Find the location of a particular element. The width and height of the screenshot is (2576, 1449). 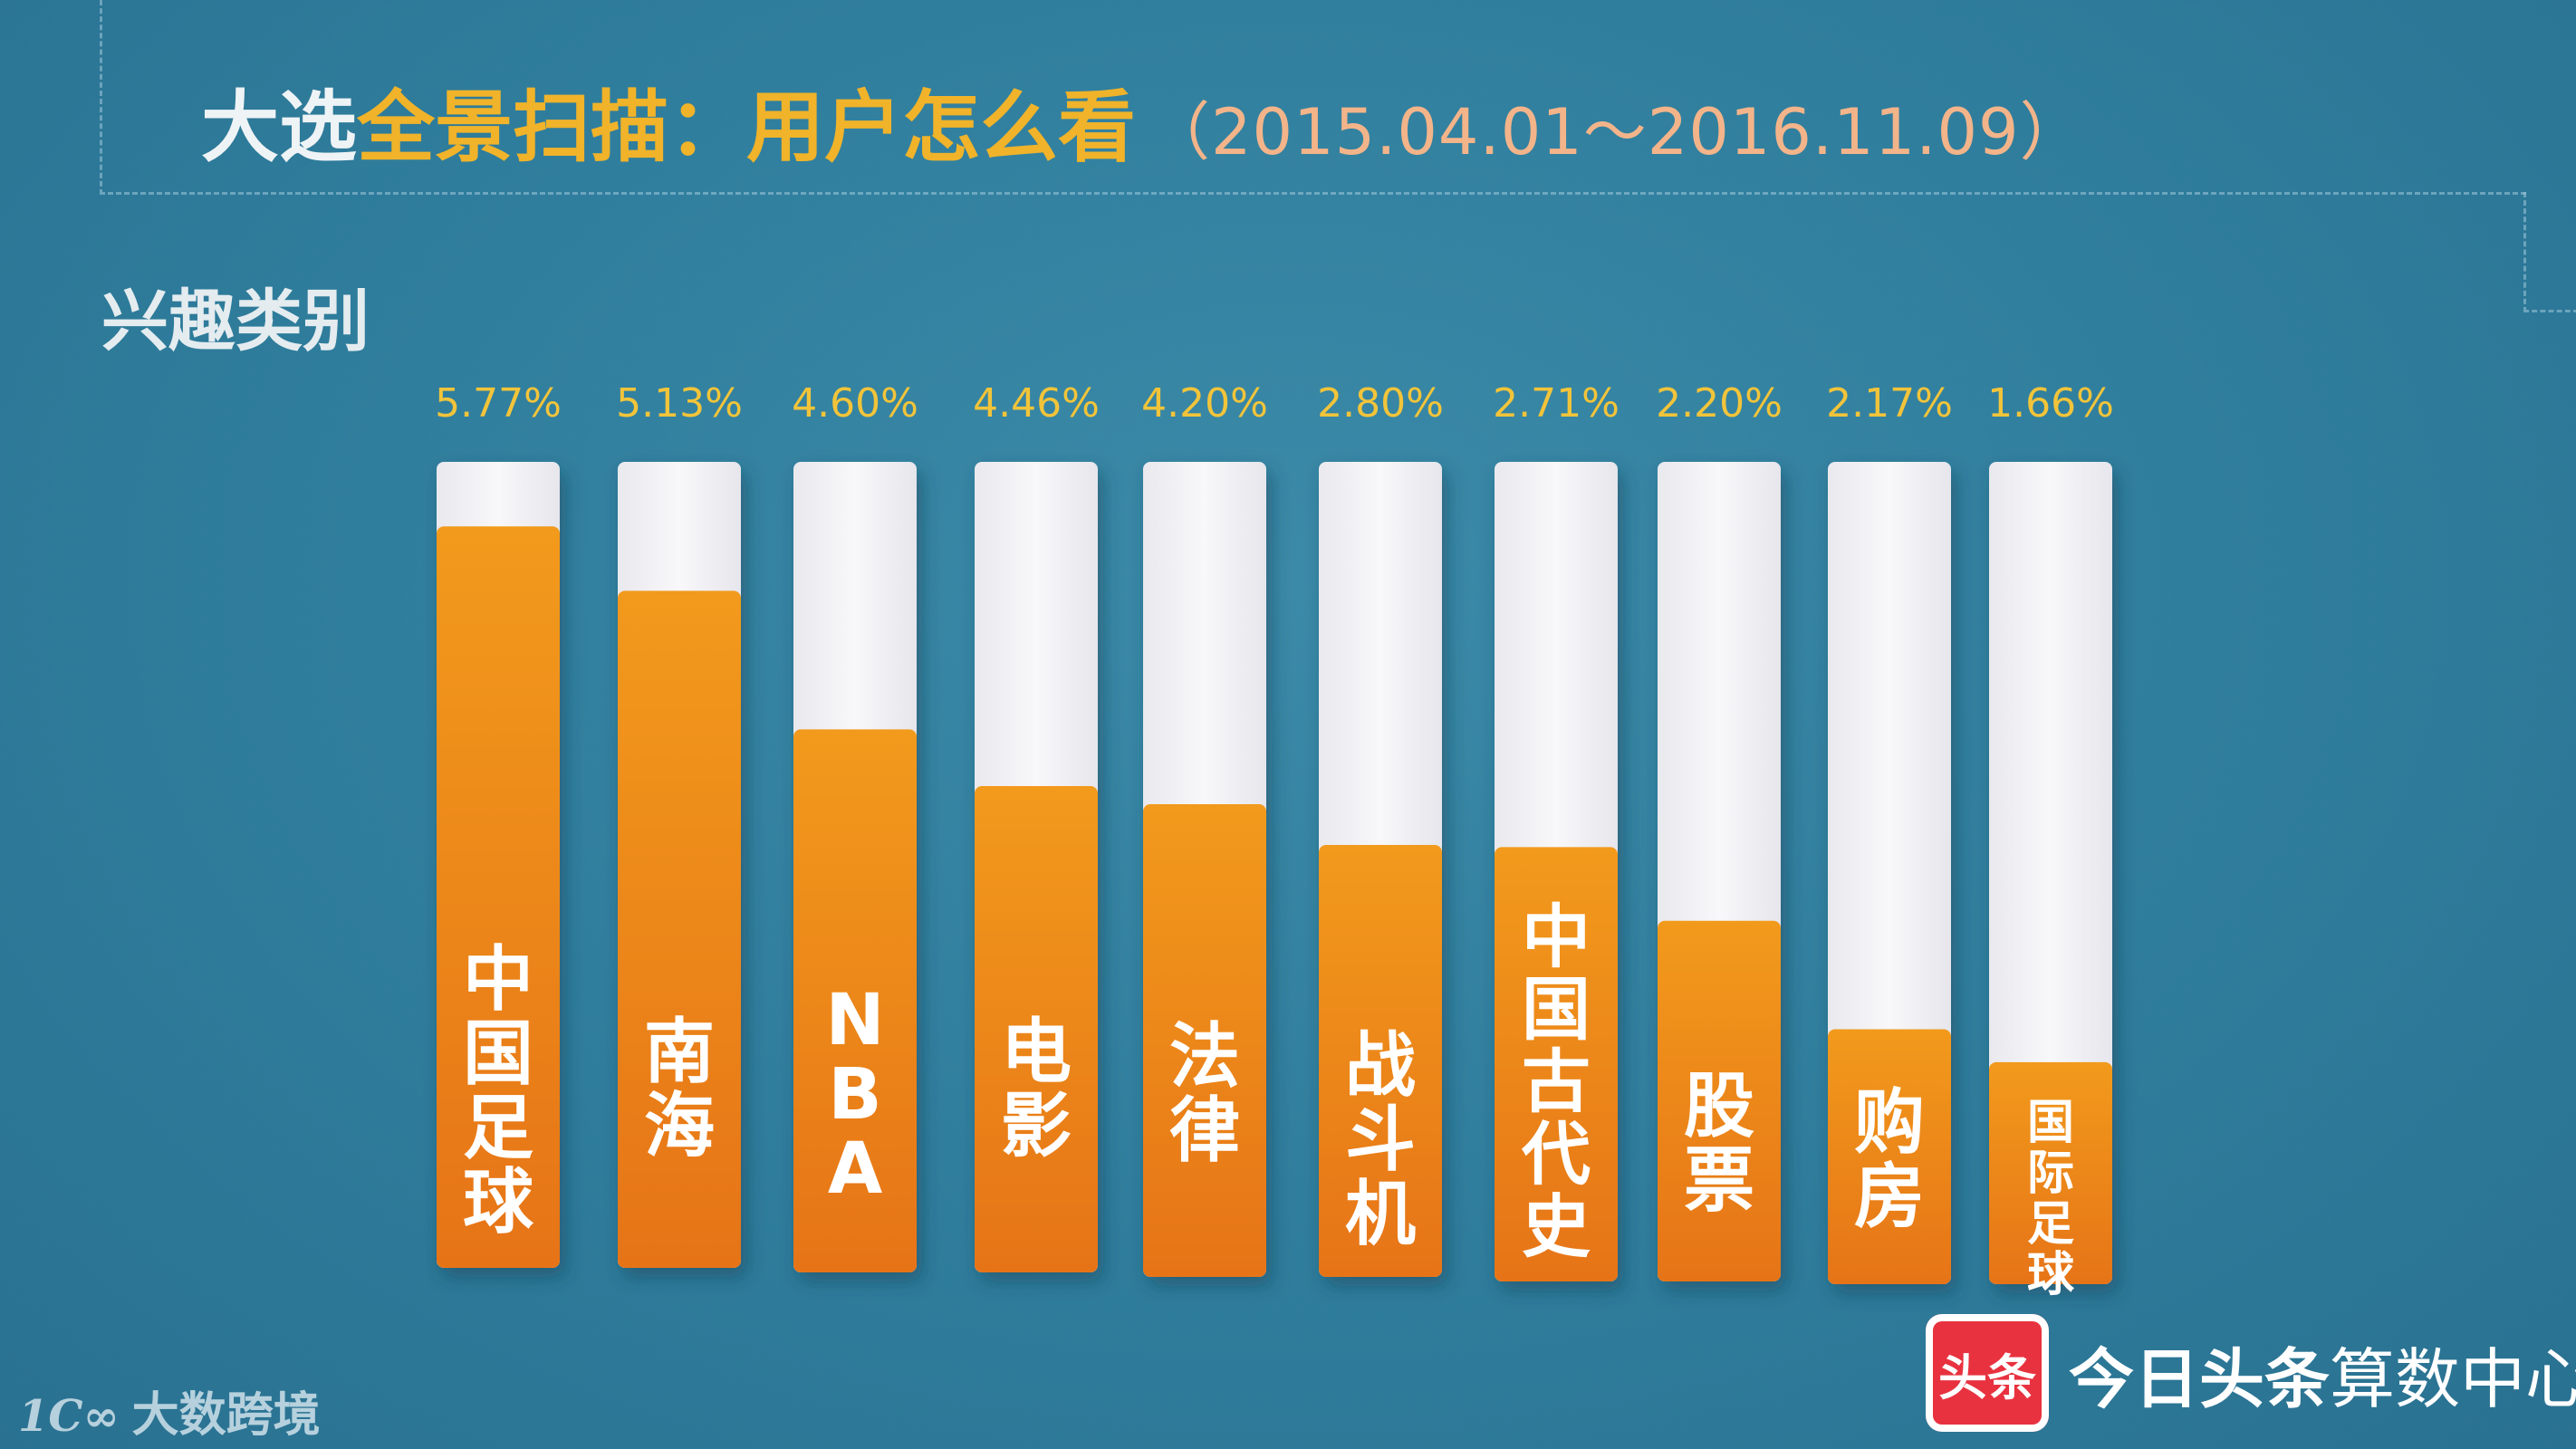

bar-group: 5.13% 南海 is located at coordinates (679, 824).